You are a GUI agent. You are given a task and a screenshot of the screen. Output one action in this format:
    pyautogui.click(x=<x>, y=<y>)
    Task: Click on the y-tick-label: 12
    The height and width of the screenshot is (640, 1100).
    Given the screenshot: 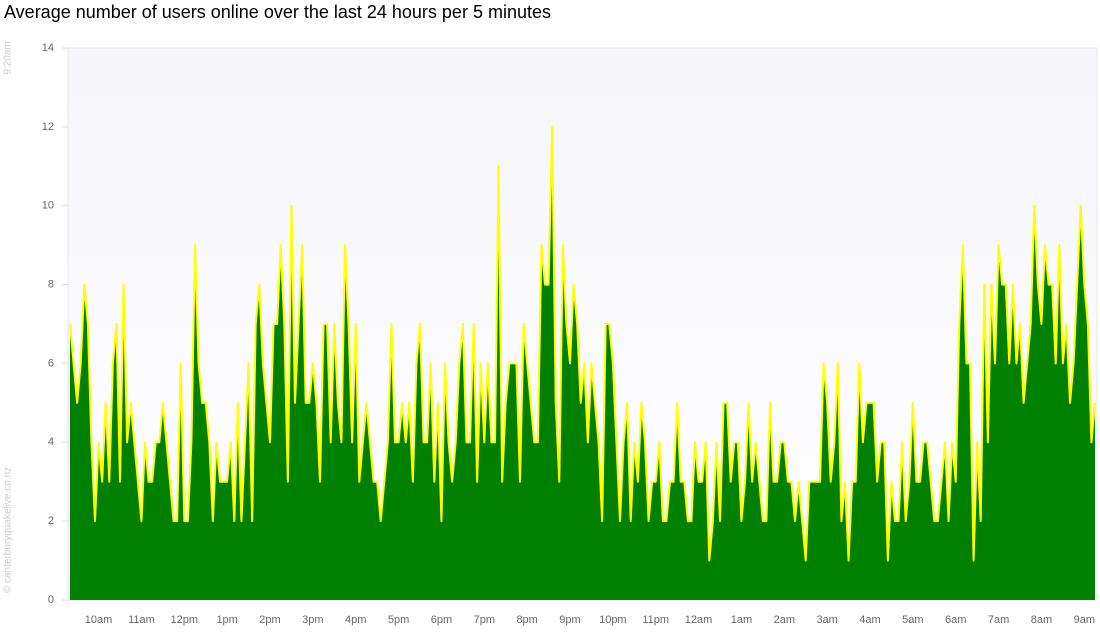 What is the action you would take?
    pyautogui.click(x=48, y=127)
    